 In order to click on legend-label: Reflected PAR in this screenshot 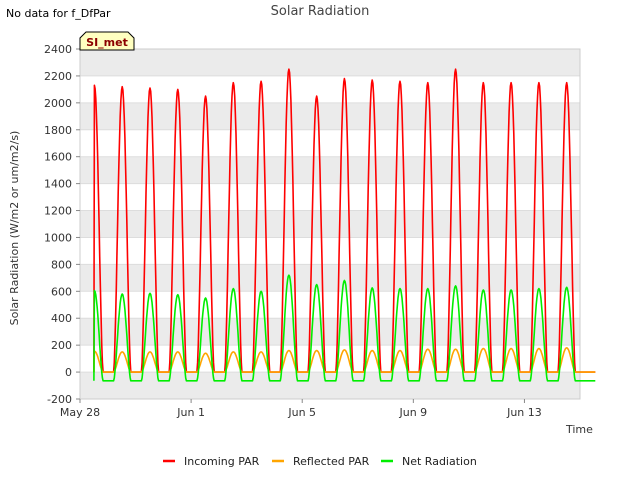, I will do `click(331, 461)`.